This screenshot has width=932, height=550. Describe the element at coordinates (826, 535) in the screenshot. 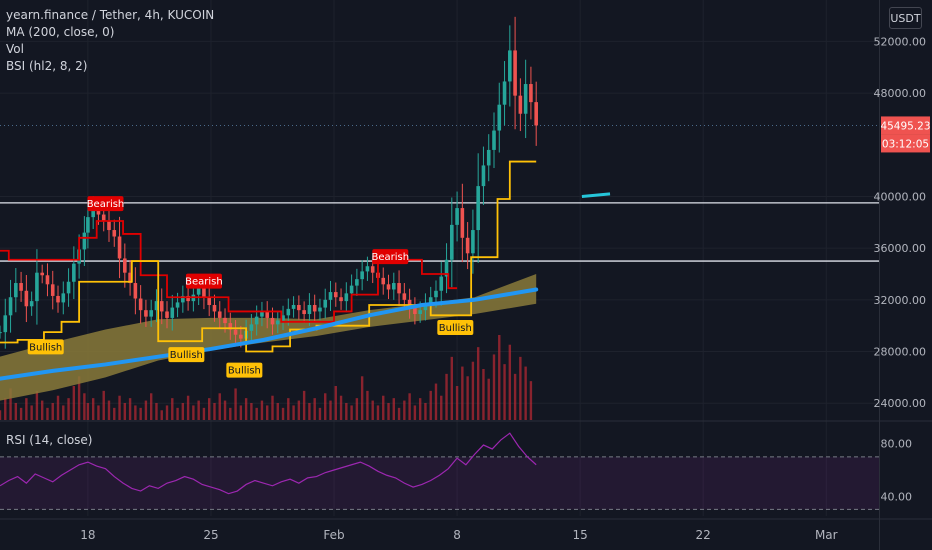

I see `time-tick-label: Mar` at that location.